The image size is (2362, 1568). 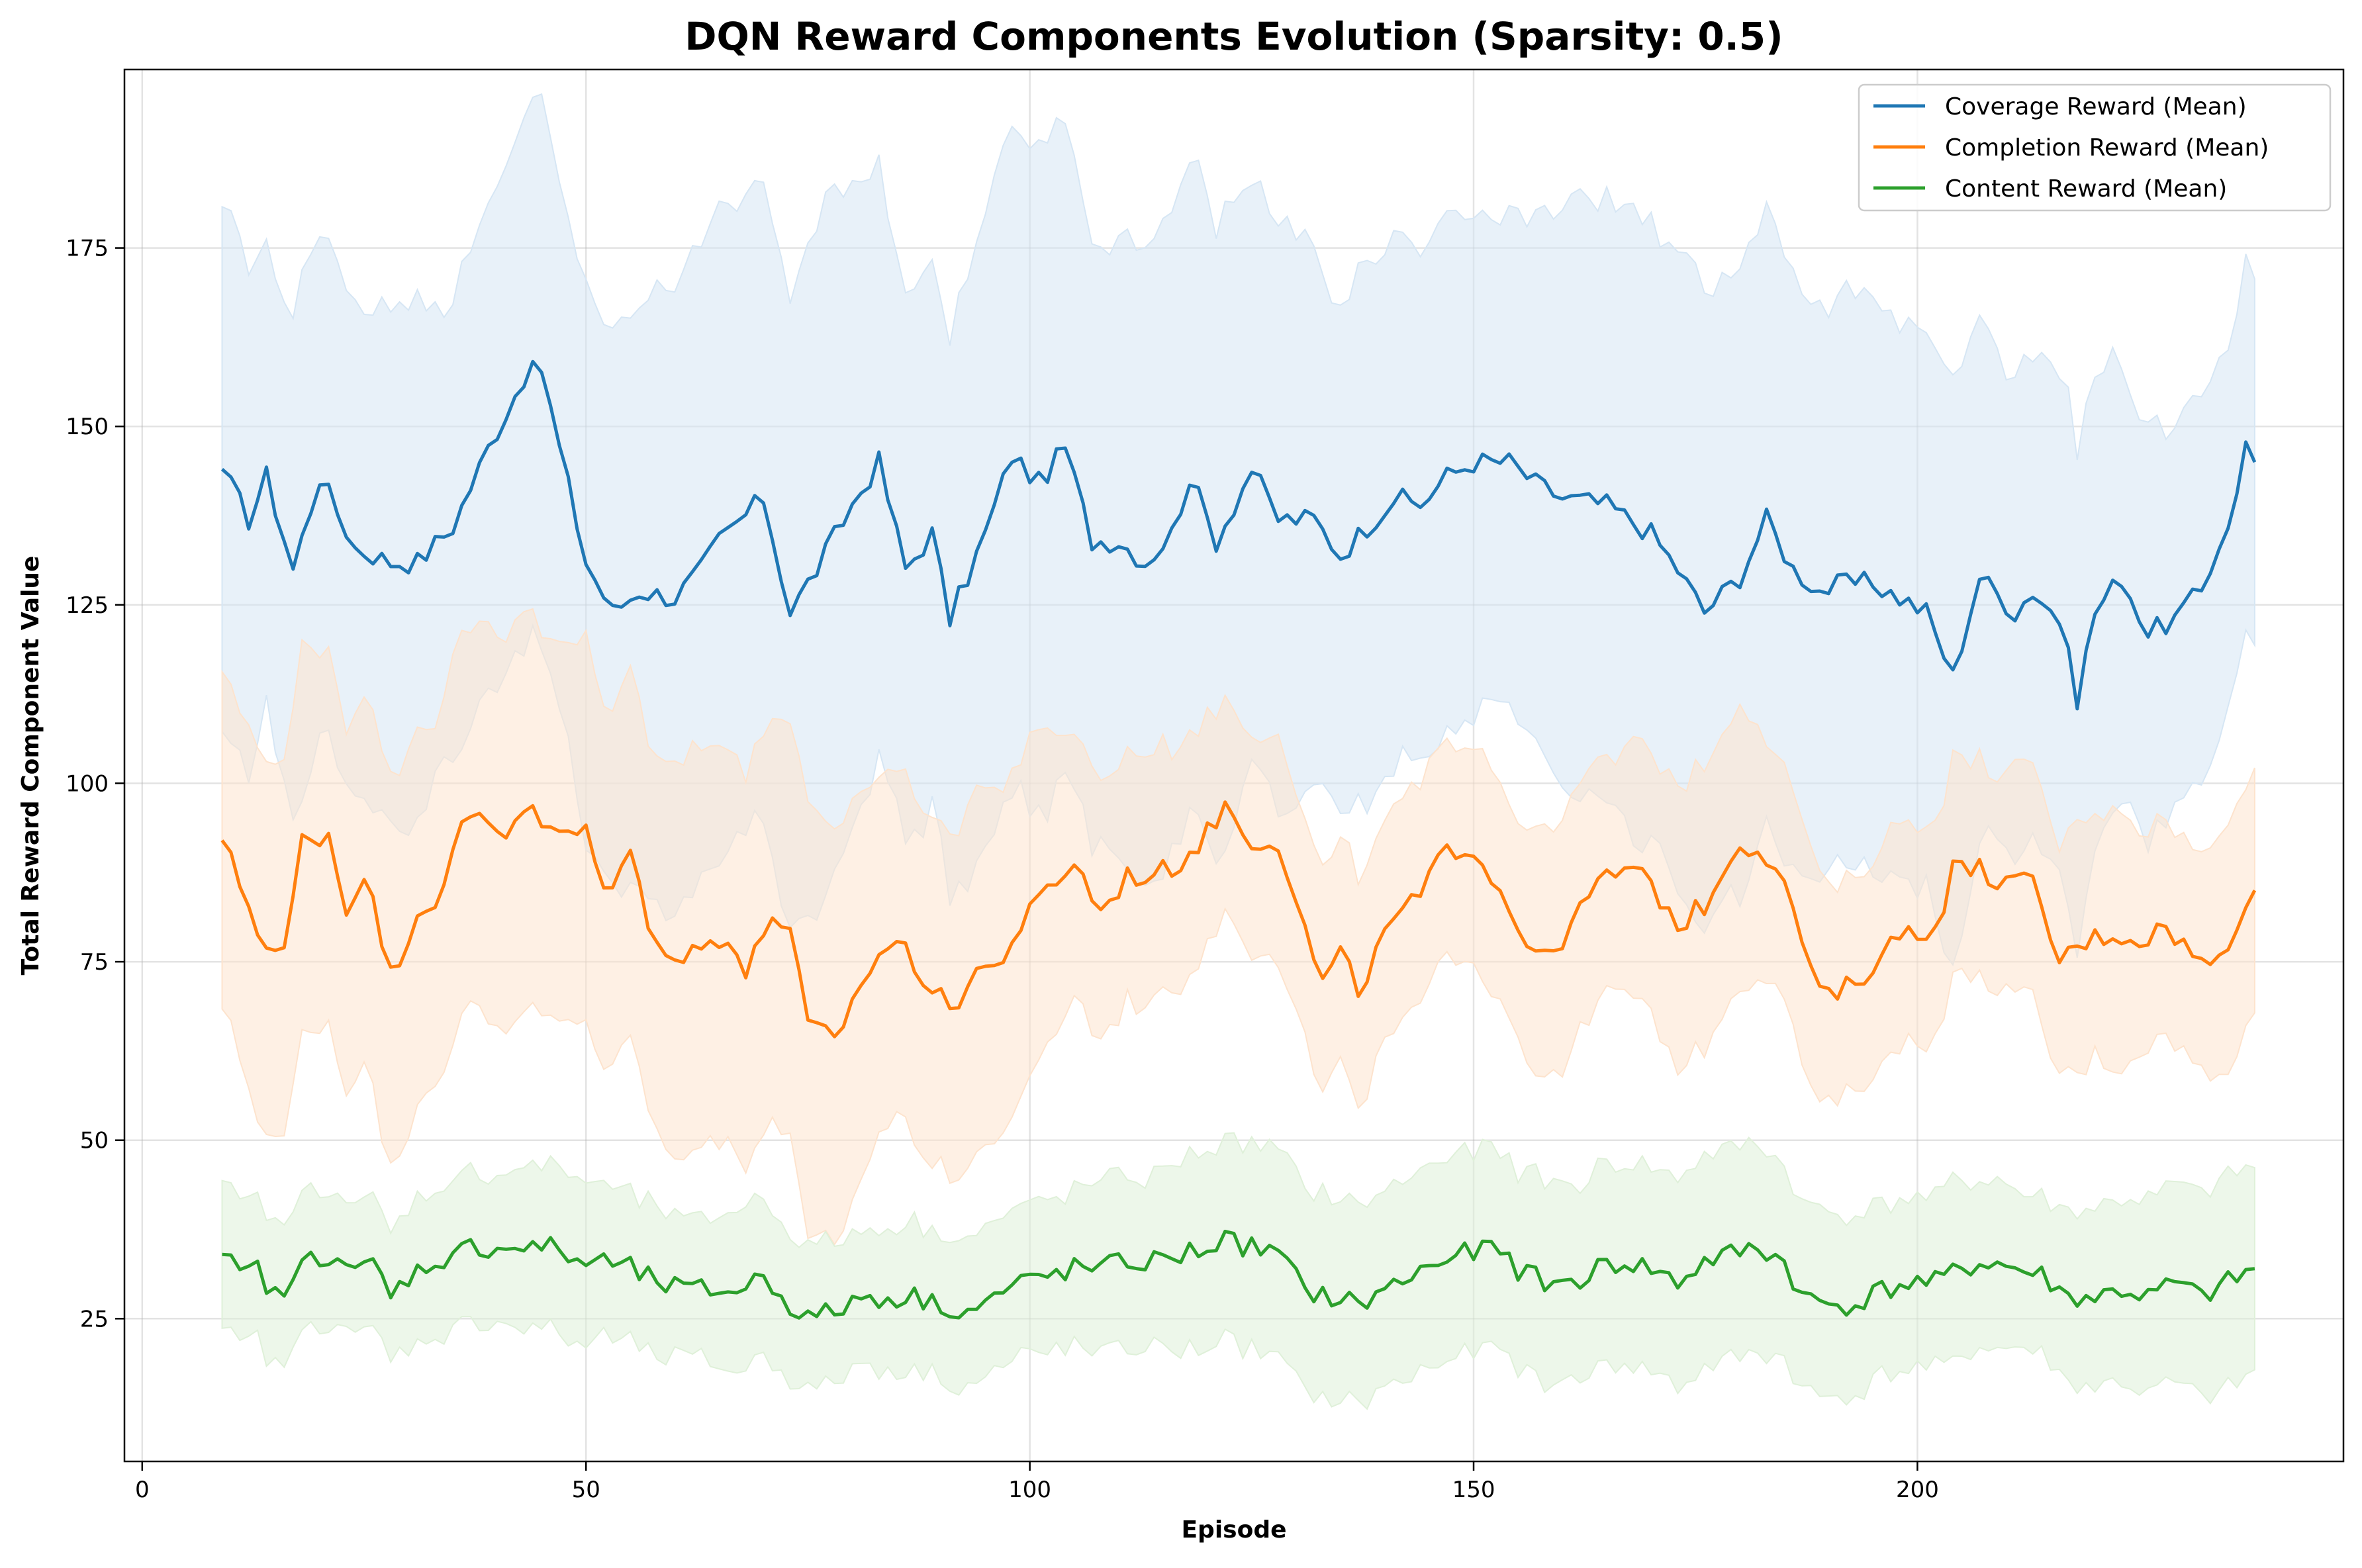 What do you see at coordinates (31, 766) in the screenshot?
I see `y-axis-label: Total Reward Component Value` at bounding box center [31, 766].